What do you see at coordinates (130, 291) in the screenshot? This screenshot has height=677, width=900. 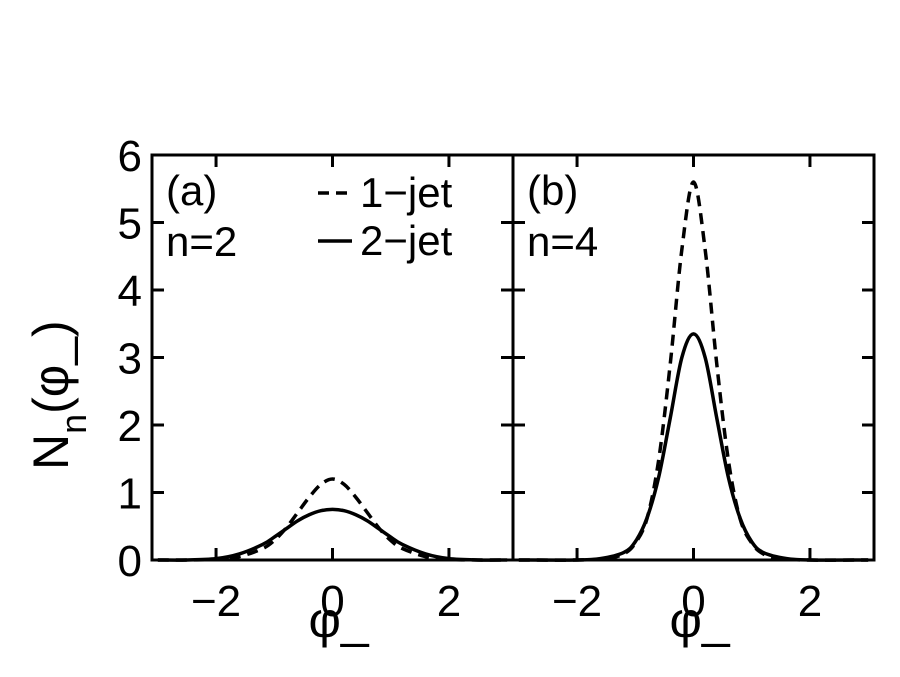 I see `y-tick-label: 4` at bounding box center [130, 291].